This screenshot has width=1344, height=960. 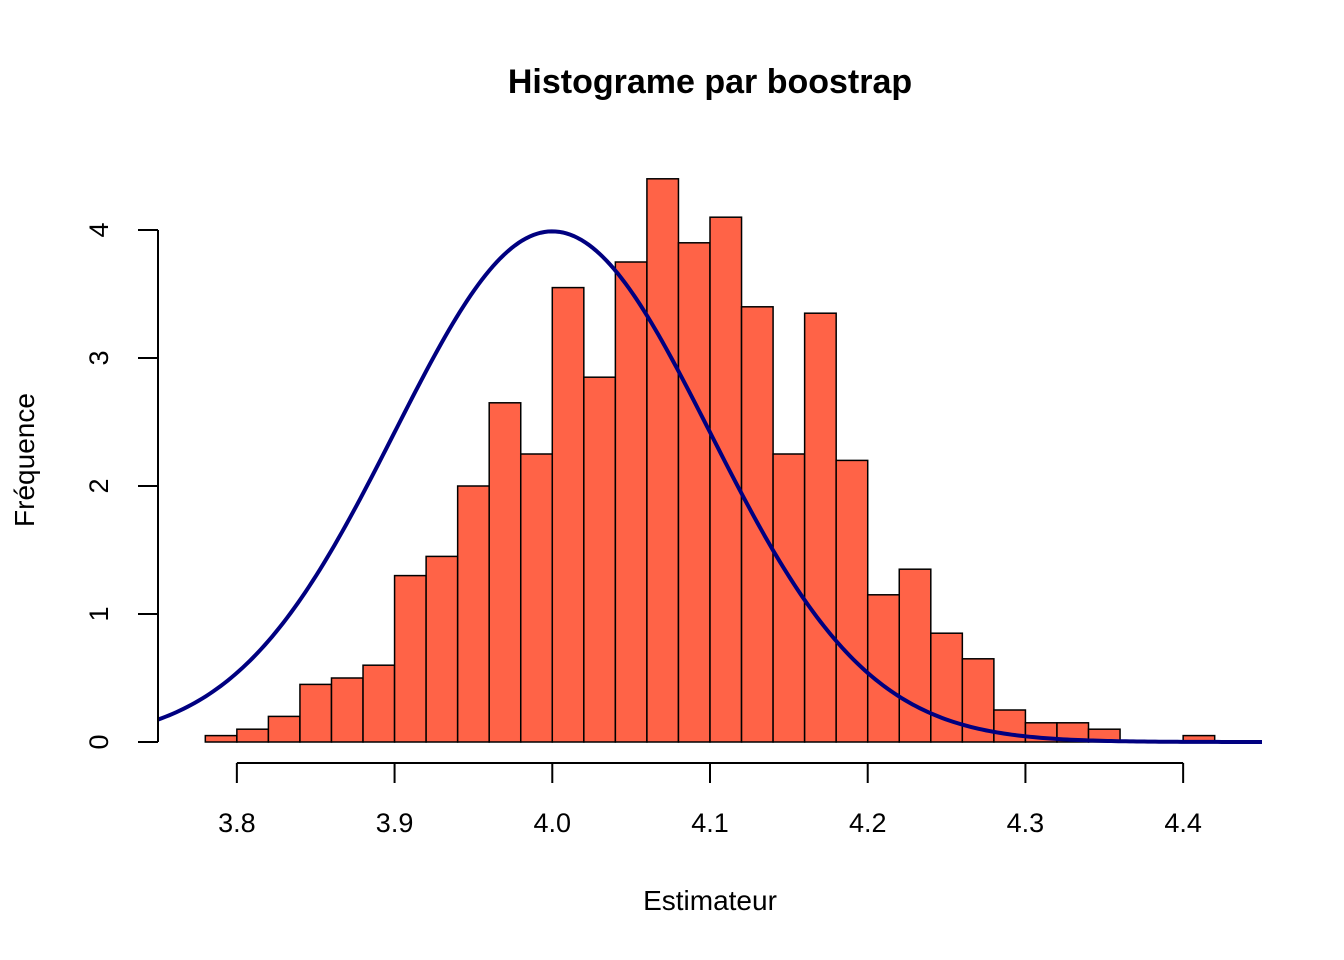 What do you see at coordinates (395, 823) in the screenshot?
I see `x-tick-label: 3.9` at bounding box center [395, 823].